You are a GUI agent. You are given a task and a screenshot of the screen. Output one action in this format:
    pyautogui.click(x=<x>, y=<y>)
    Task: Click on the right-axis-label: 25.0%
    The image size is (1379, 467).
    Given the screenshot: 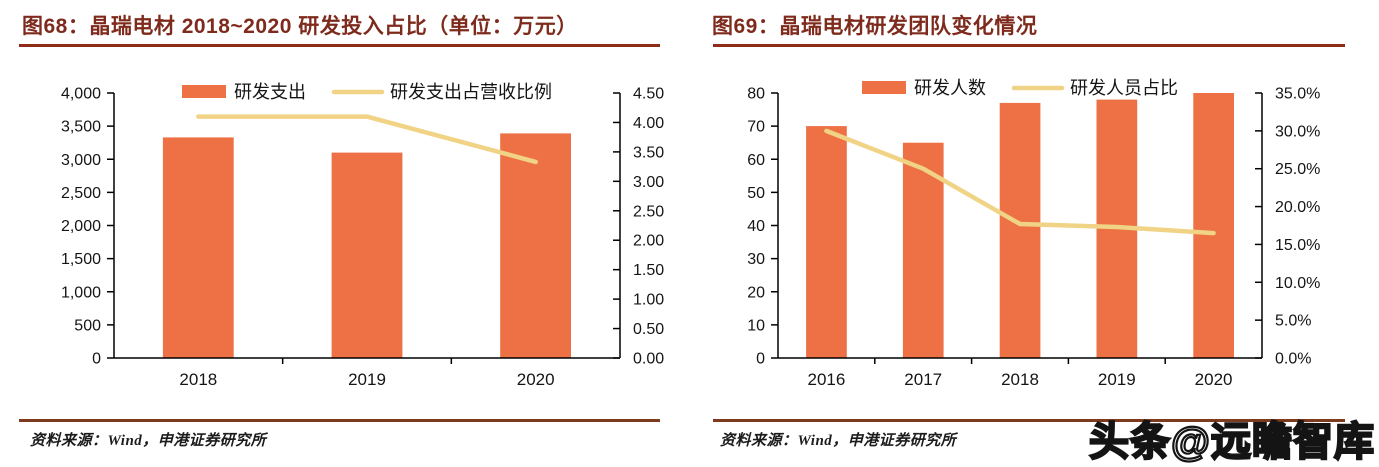 What is the action you would take?
    pyautogui.click(x=1297, y=169)
    